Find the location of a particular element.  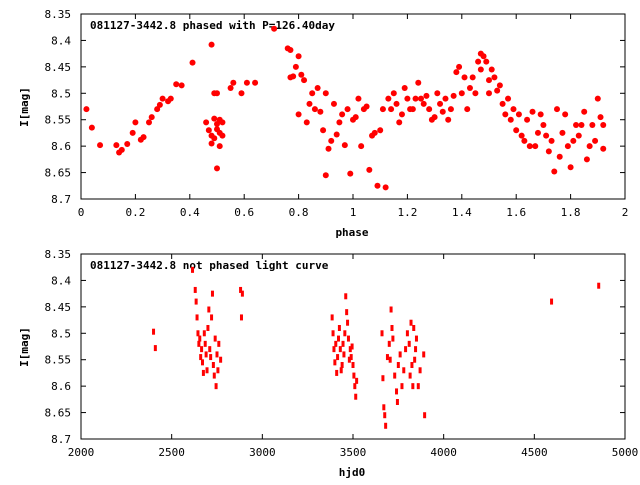

x-tick-label: 3000 is located at coordinates (262, 452).